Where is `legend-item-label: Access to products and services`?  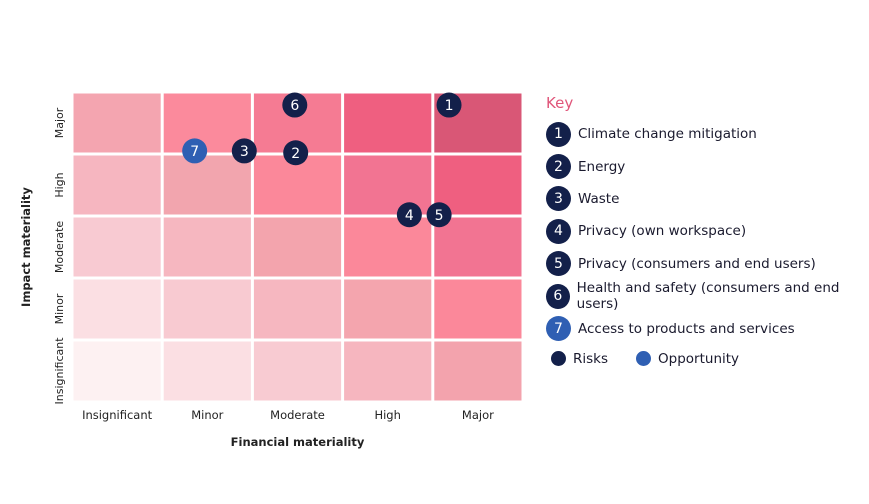 legend-item-label: Access to products and services is located at coordinates (686, 328).